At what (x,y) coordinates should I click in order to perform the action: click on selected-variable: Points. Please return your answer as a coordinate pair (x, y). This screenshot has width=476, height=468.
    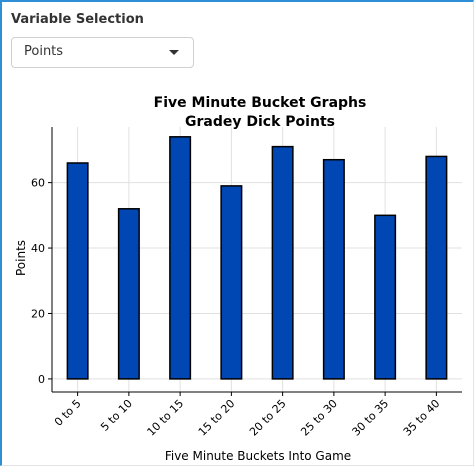
    Looking at the image, I should click on (44, 51).